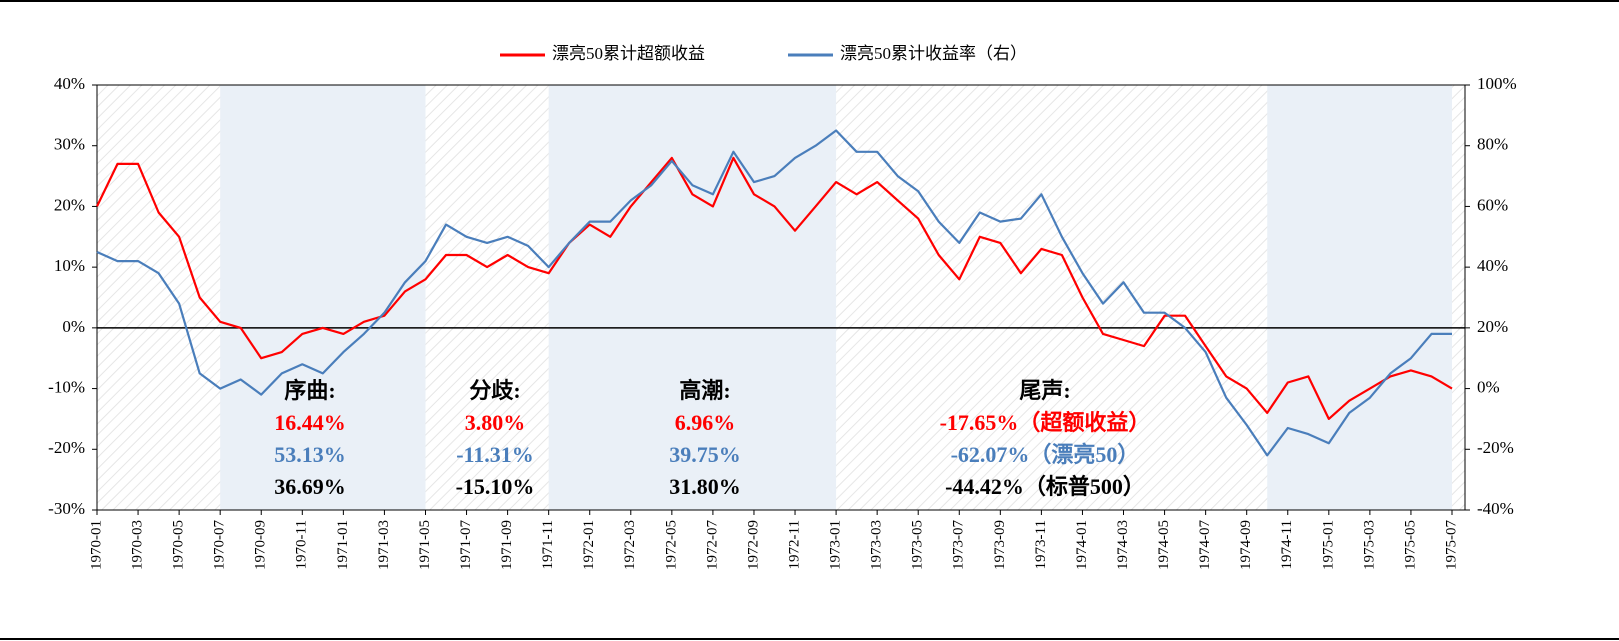 This screenshot has height=641, width=1619. What do you see at coordinates (73, 326) in the screenshot?
I see `y-tick-label: 0%` at bounding box center [73, 326].